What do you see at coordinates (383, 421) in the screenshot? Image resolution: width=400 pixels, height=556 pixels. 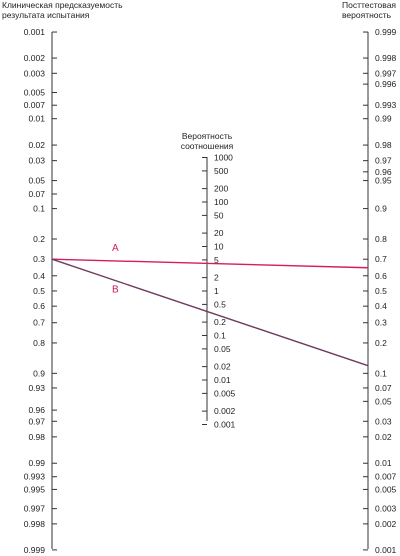 I see `posttest-axis-tick-label: 0.03` at bounding box center [383, 421].